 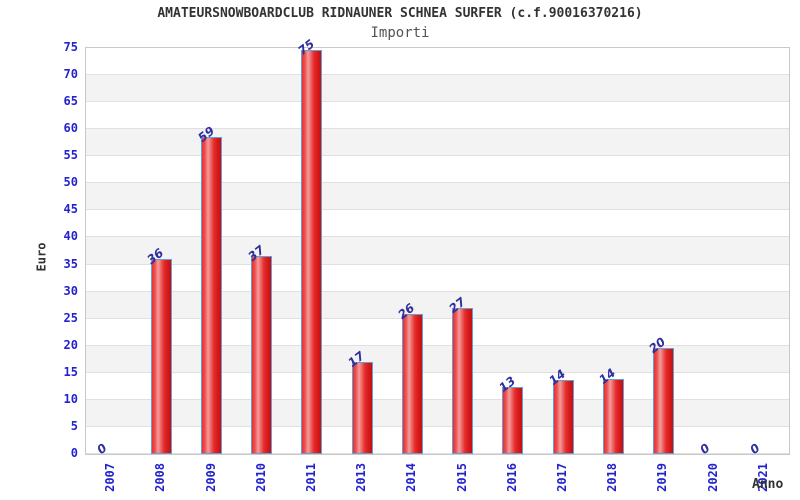 I want to click on y-tick-label: 30, so click(x=70, y=290).